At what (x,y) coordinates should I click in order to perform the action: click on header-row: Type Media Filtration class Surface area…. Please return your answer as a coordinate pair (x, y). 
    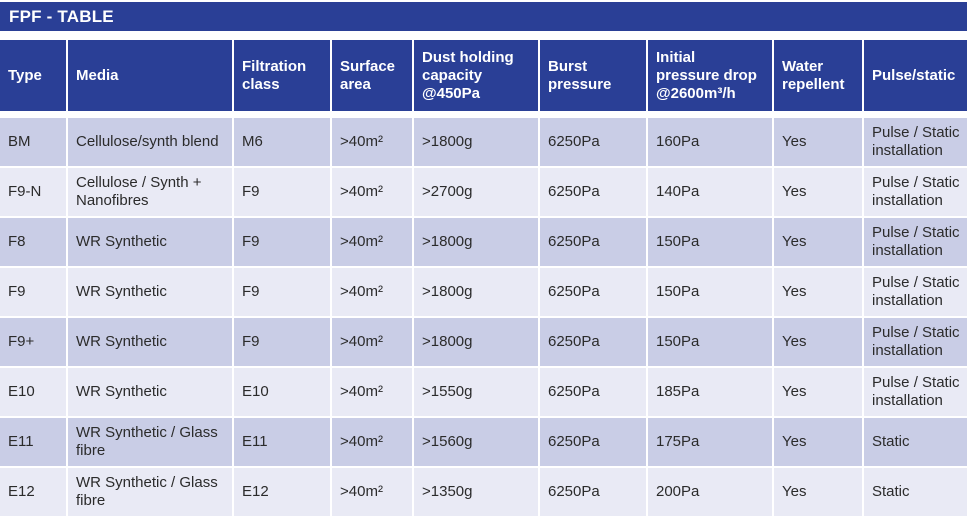
    Looking at the image, I should click on (483, 75).